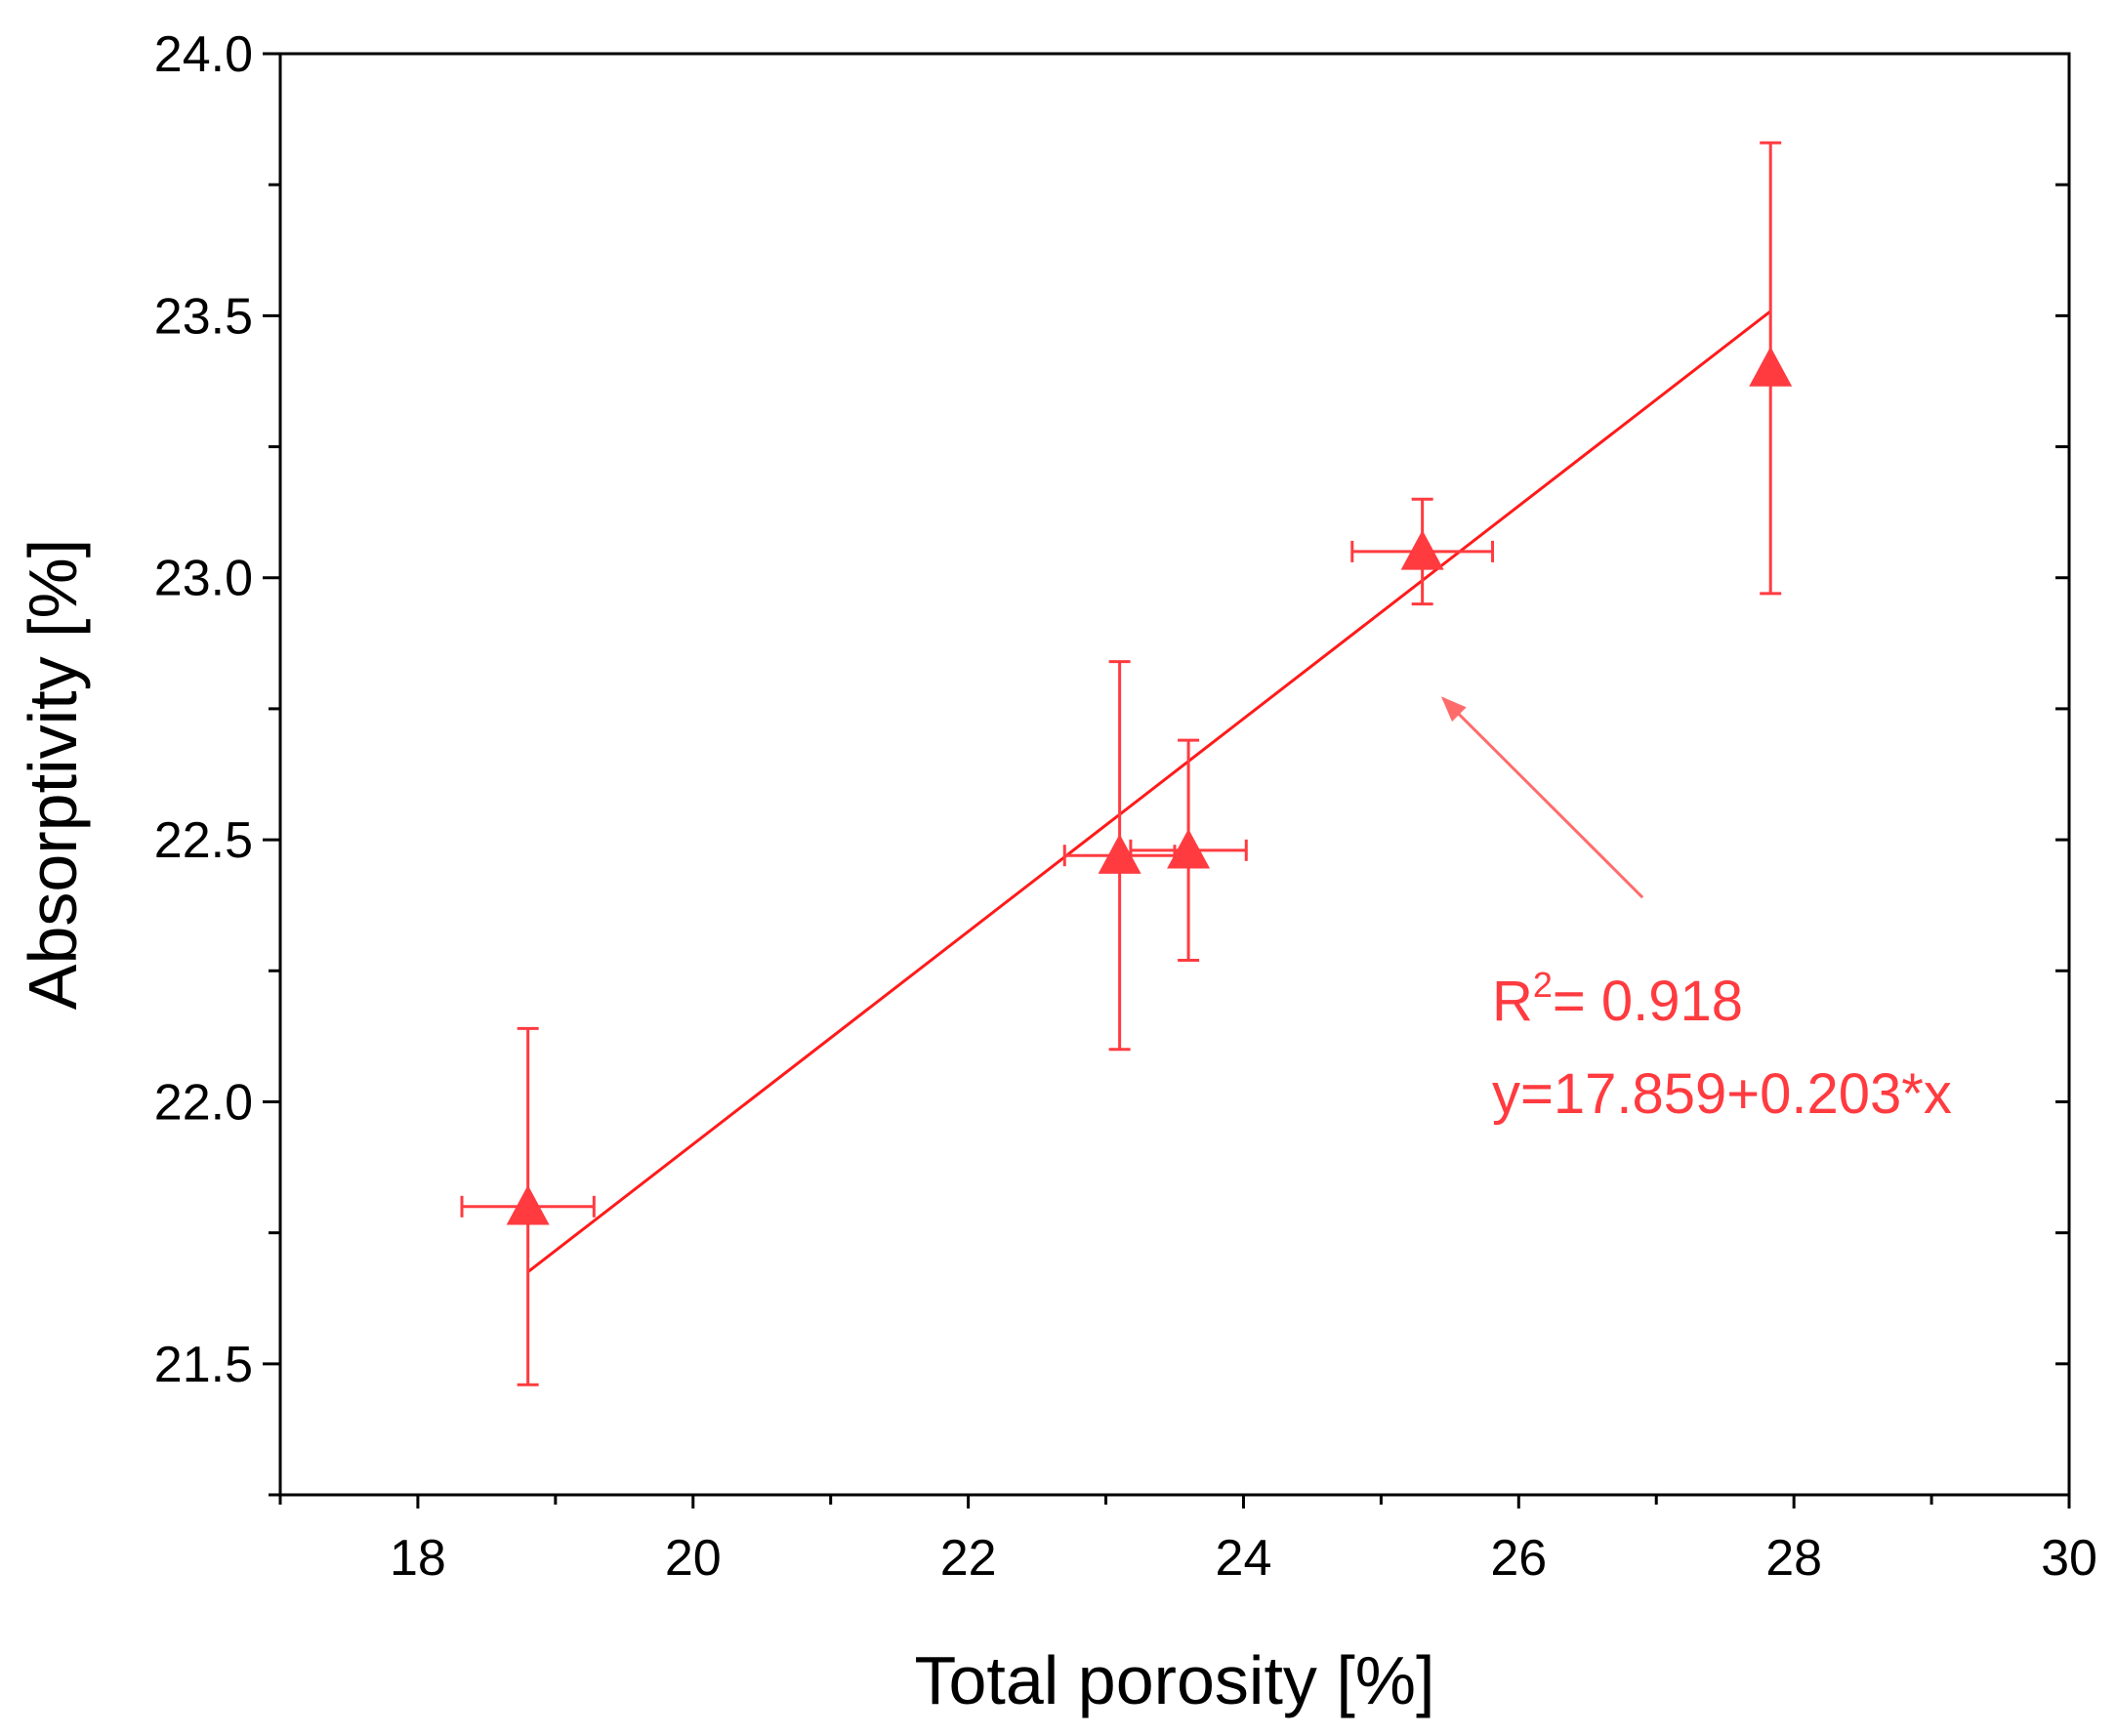 This screenshot has width=2116, height=1736. I want to click on r-squared-value: = 0.918, so click(1648, 1001).